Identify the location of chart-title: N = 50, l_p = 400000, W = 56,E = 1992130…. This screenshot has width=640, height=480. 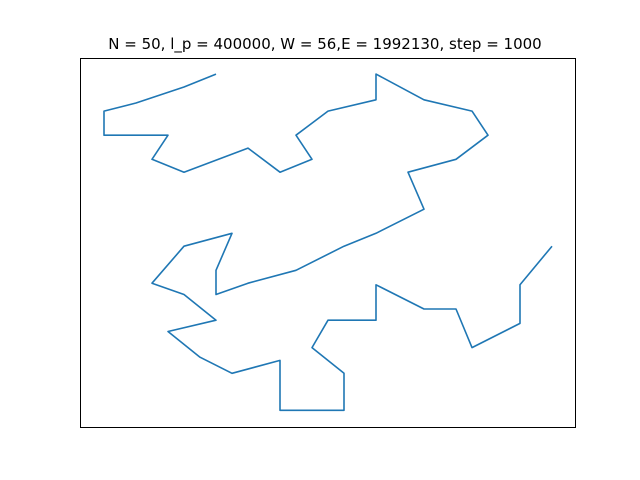
(324, 44).